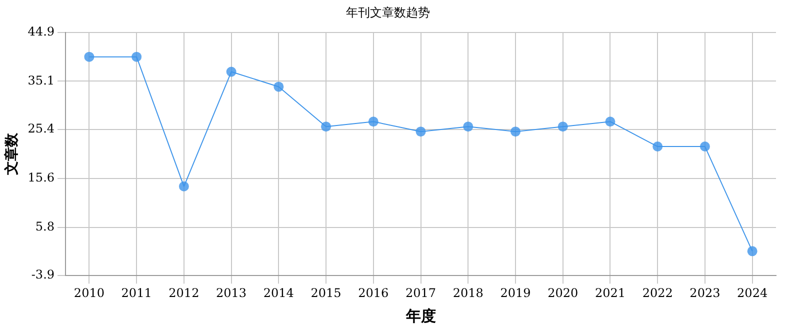 The height and width of the screenshot is (330, 790). I want to click on y-axis-title: 文章数, so click(11, 154).